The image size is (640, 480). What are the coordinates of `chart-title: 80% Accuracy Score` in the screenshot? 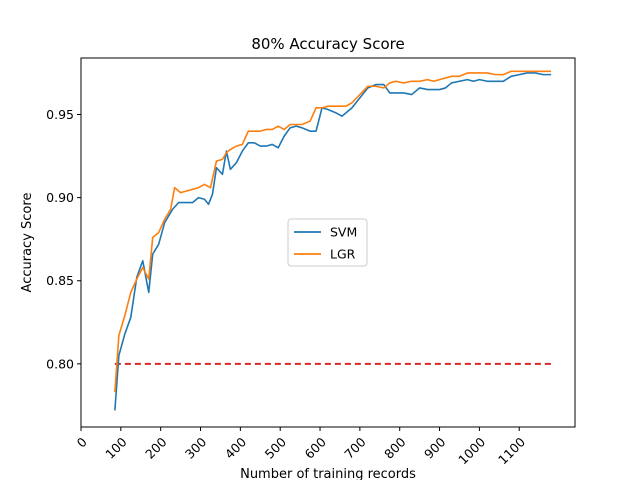 It's located at (327, 44).